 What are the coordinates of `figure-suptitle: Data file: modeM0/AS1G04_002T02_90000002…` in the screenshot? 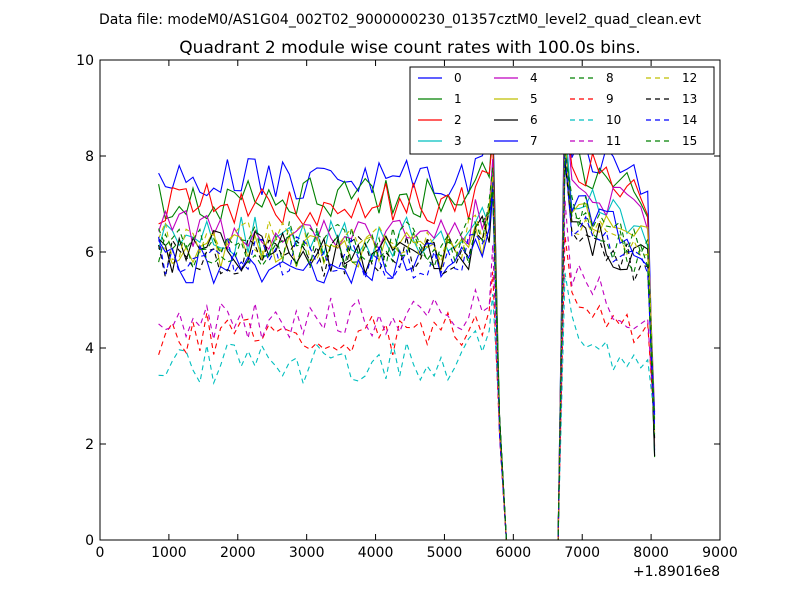 It's located at (400, 20).